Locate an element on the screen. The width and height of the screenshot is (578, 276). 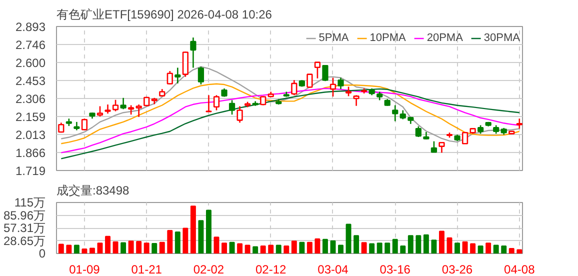
y-tick-label: 2.893 is located at coordinates (30, 27).